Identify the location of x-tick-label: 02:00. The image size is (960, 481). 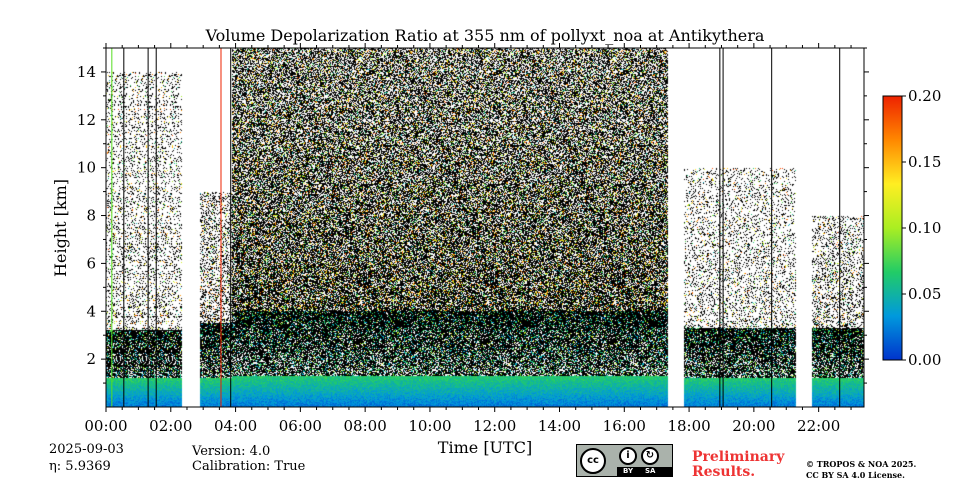
(170, 426).